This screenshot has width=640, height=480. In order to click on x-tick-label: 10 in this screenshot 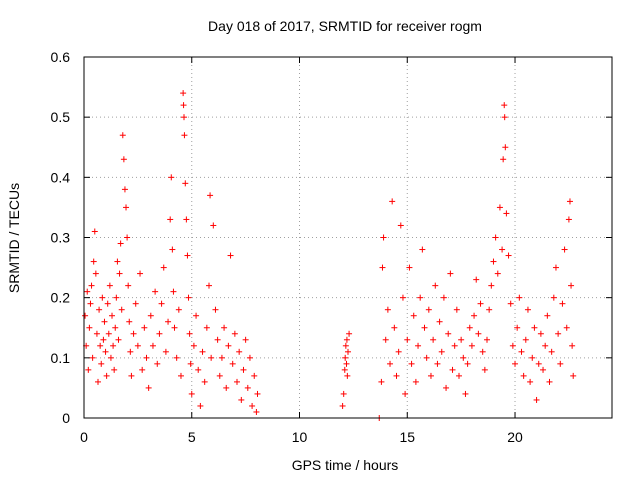, I will do `click(300, 437)`.